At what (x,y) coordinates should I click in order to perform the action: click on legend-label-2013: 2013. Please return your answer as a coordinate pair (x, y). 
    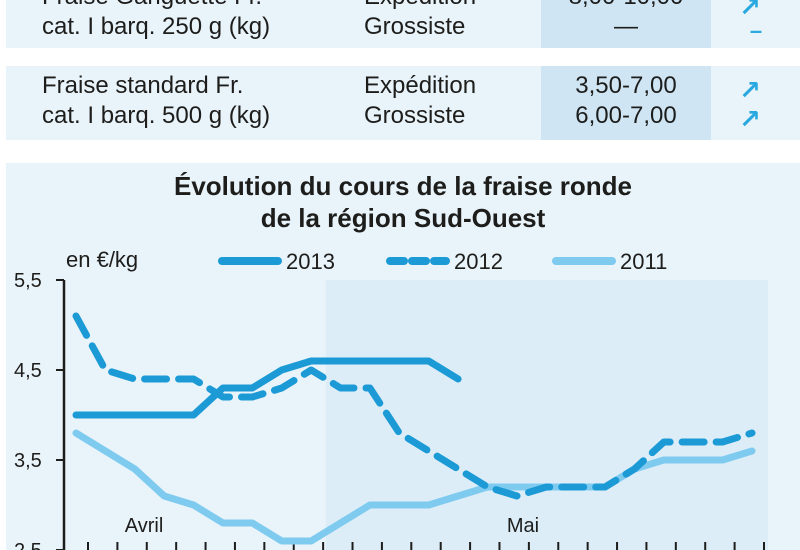
    Looking at the image, I should click on (310, 261).